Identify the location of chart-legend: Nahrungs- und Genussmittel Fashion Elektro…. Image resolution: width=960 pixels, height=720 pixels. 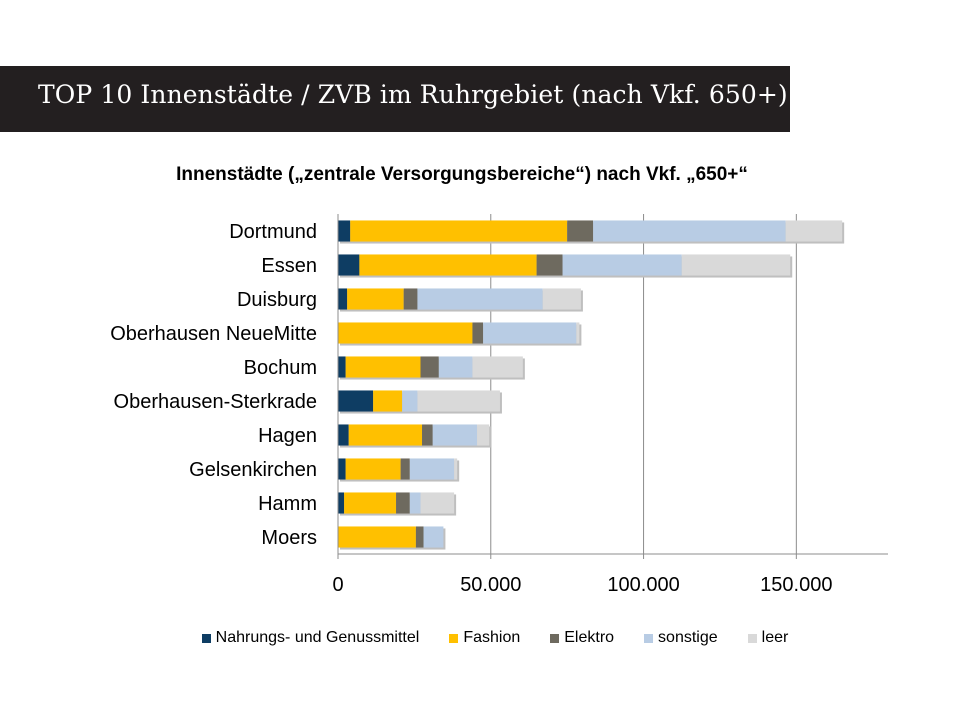
(480, 638).